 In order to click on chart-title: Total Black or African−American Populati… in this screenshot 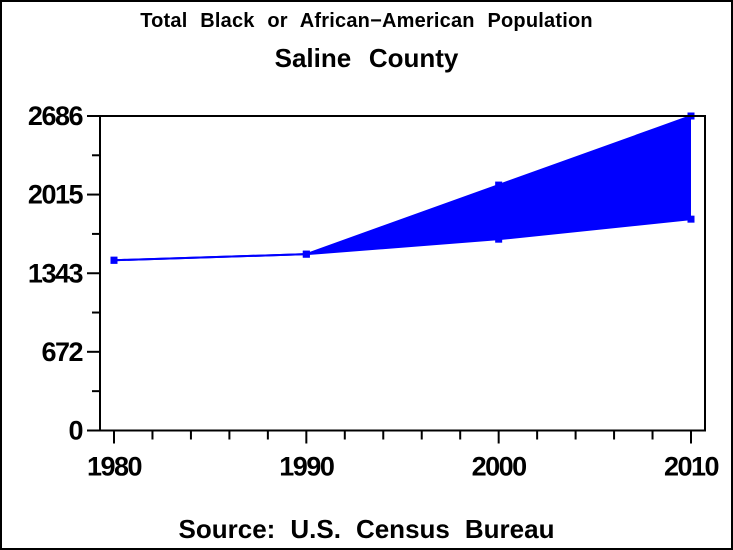, I will do `click(366, 21)`.